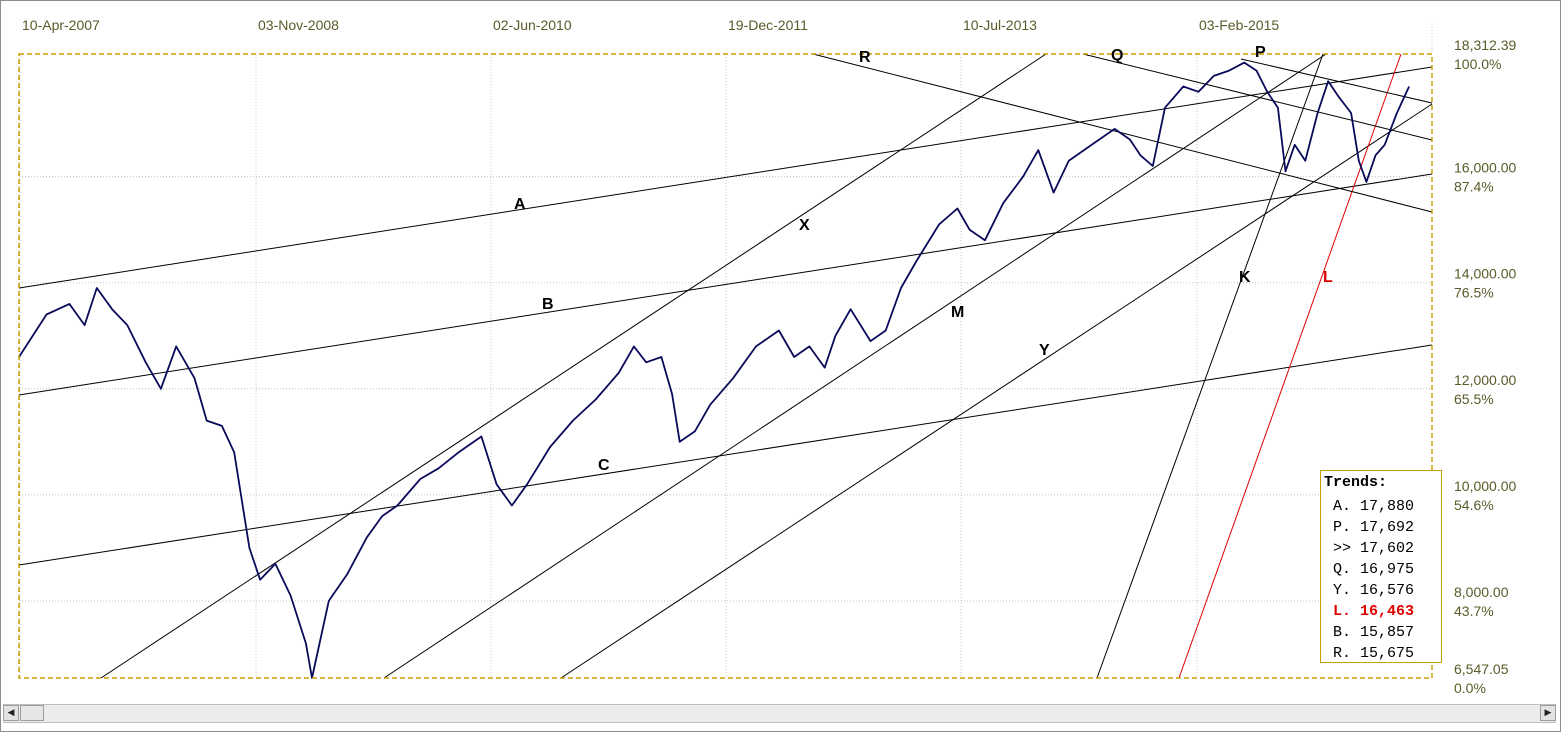 The width and height of the screenshot is (1561, 732). What do you see at coordinates (1374, 506) in the screenshot?
I see `trend-row: A. 17,880` at bounding box center [1374, 506].